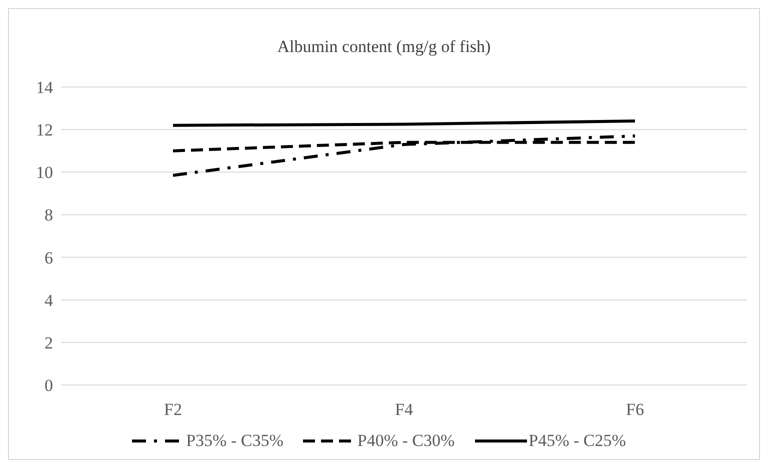  I want to click on x-tick-label: F4, so click(404, 410).